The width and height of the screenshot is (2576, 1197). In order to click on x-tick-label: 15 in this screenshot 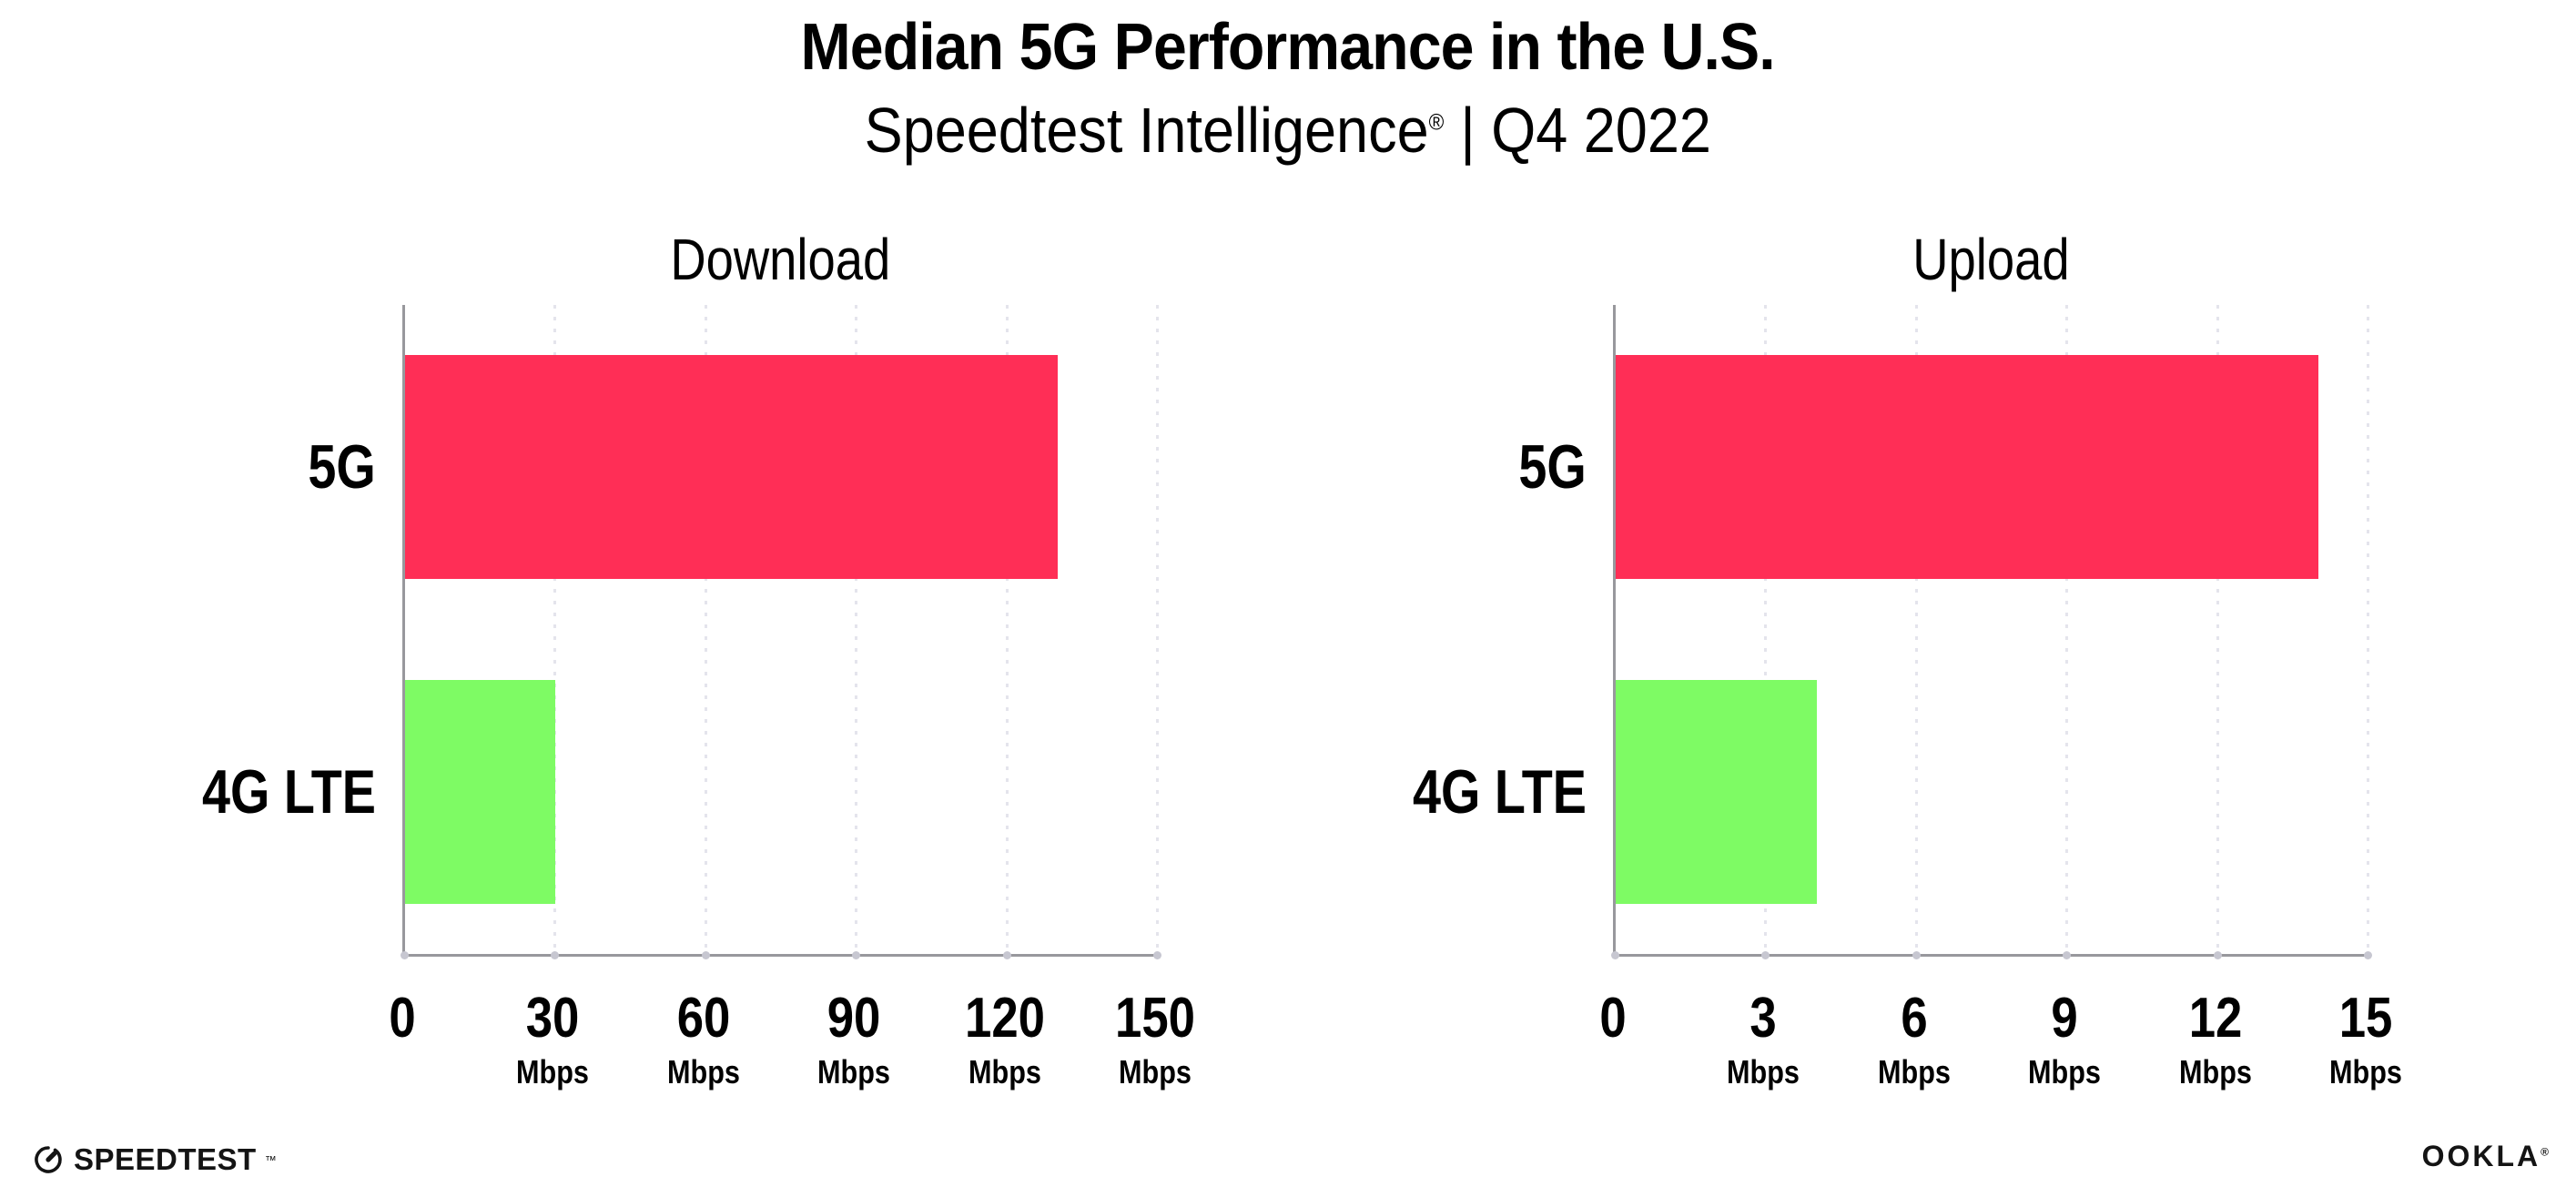, I will do `click(2365, 1018)`.